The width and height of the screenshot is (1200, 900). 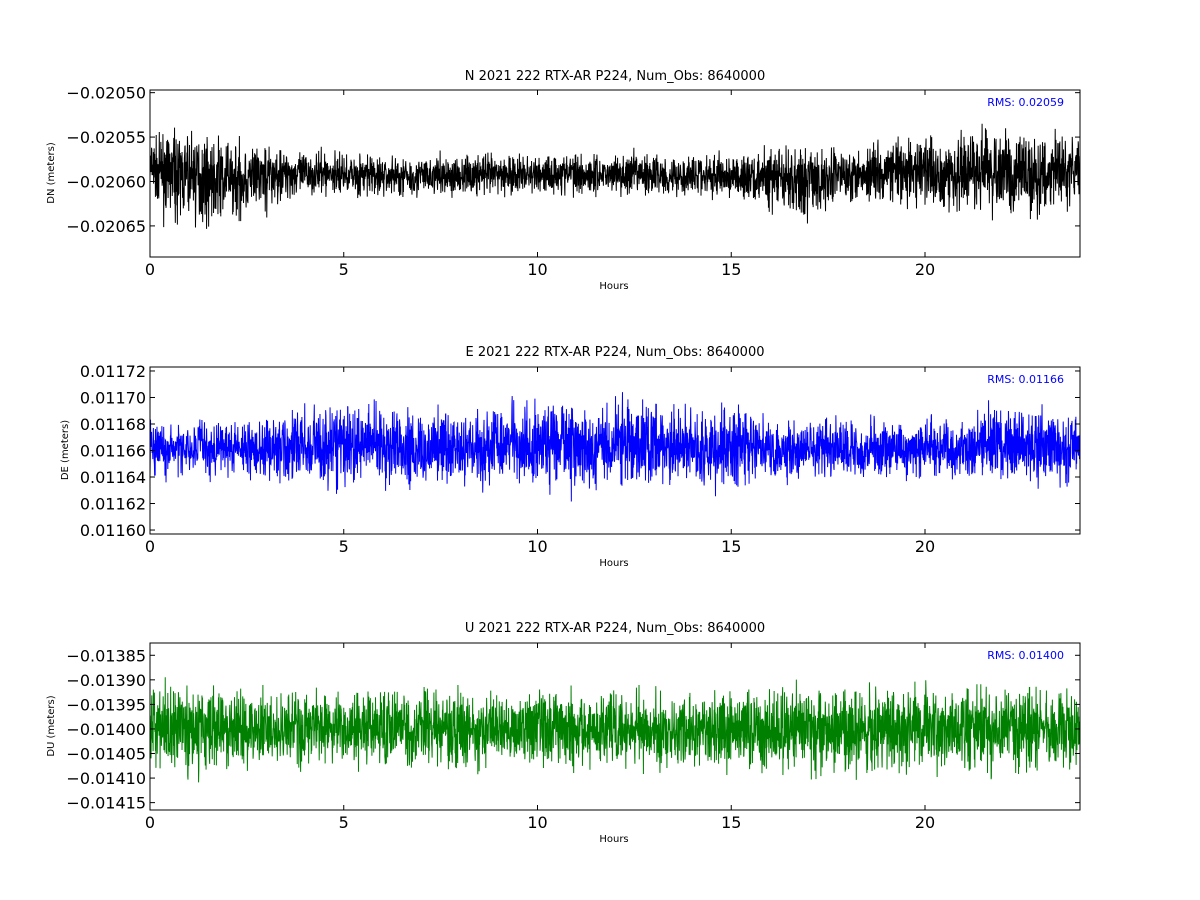 I want to click on y-tick-label: −0.01390, so click(x=106, y=680).